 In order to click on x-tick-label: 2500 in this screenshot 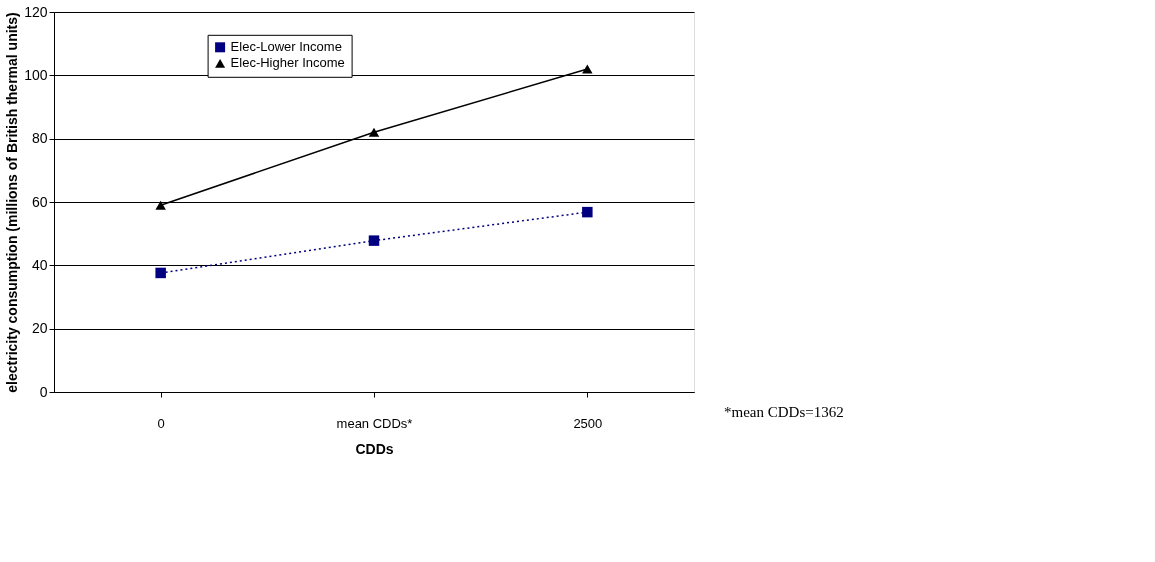, I will do `click(588, 423)`.